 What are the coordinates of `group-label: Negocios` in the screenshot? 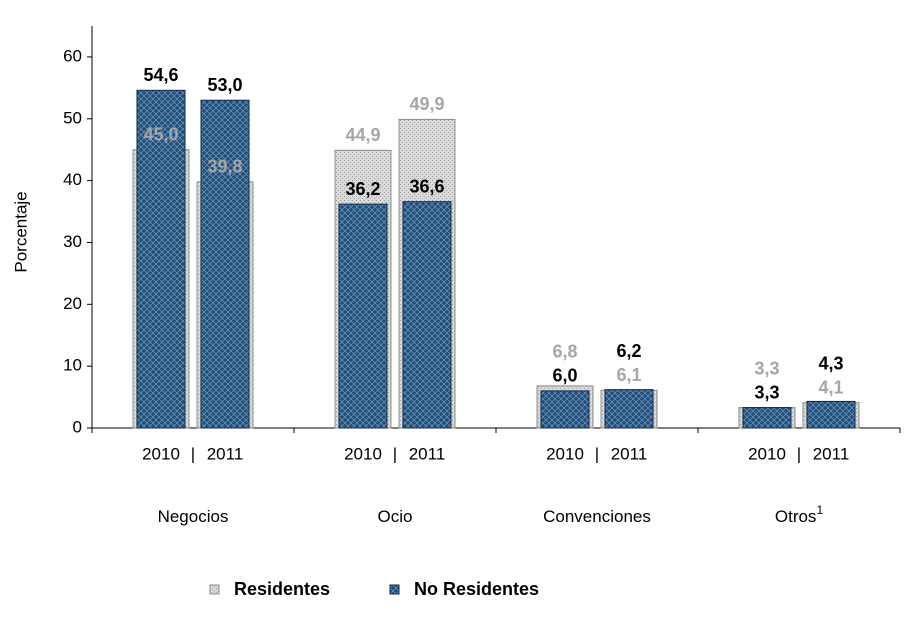 It's located at (193, 516).